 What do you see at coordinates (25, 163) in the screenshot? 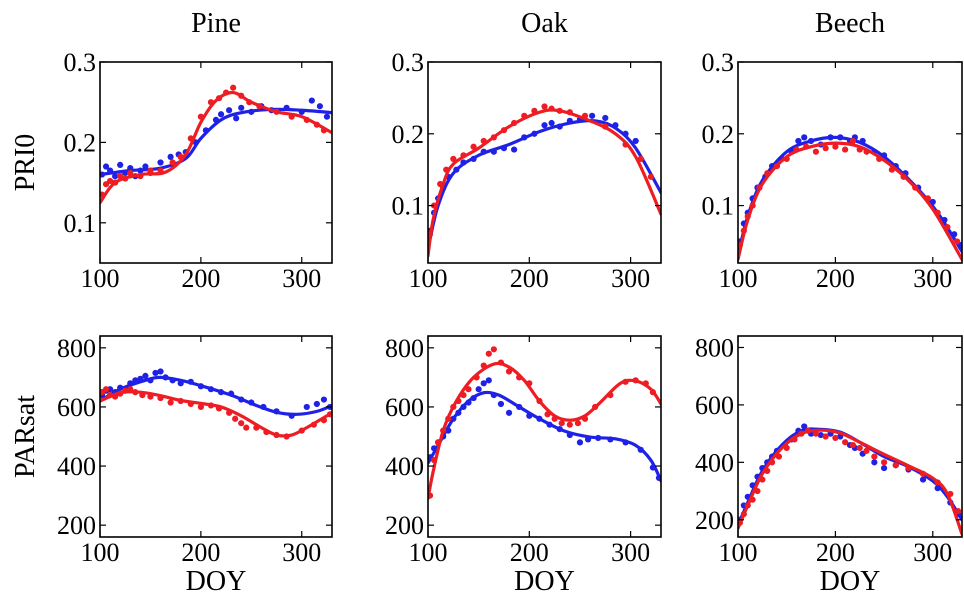
I see `y-axis-label: PRI0` at bounding box center [25, 163].